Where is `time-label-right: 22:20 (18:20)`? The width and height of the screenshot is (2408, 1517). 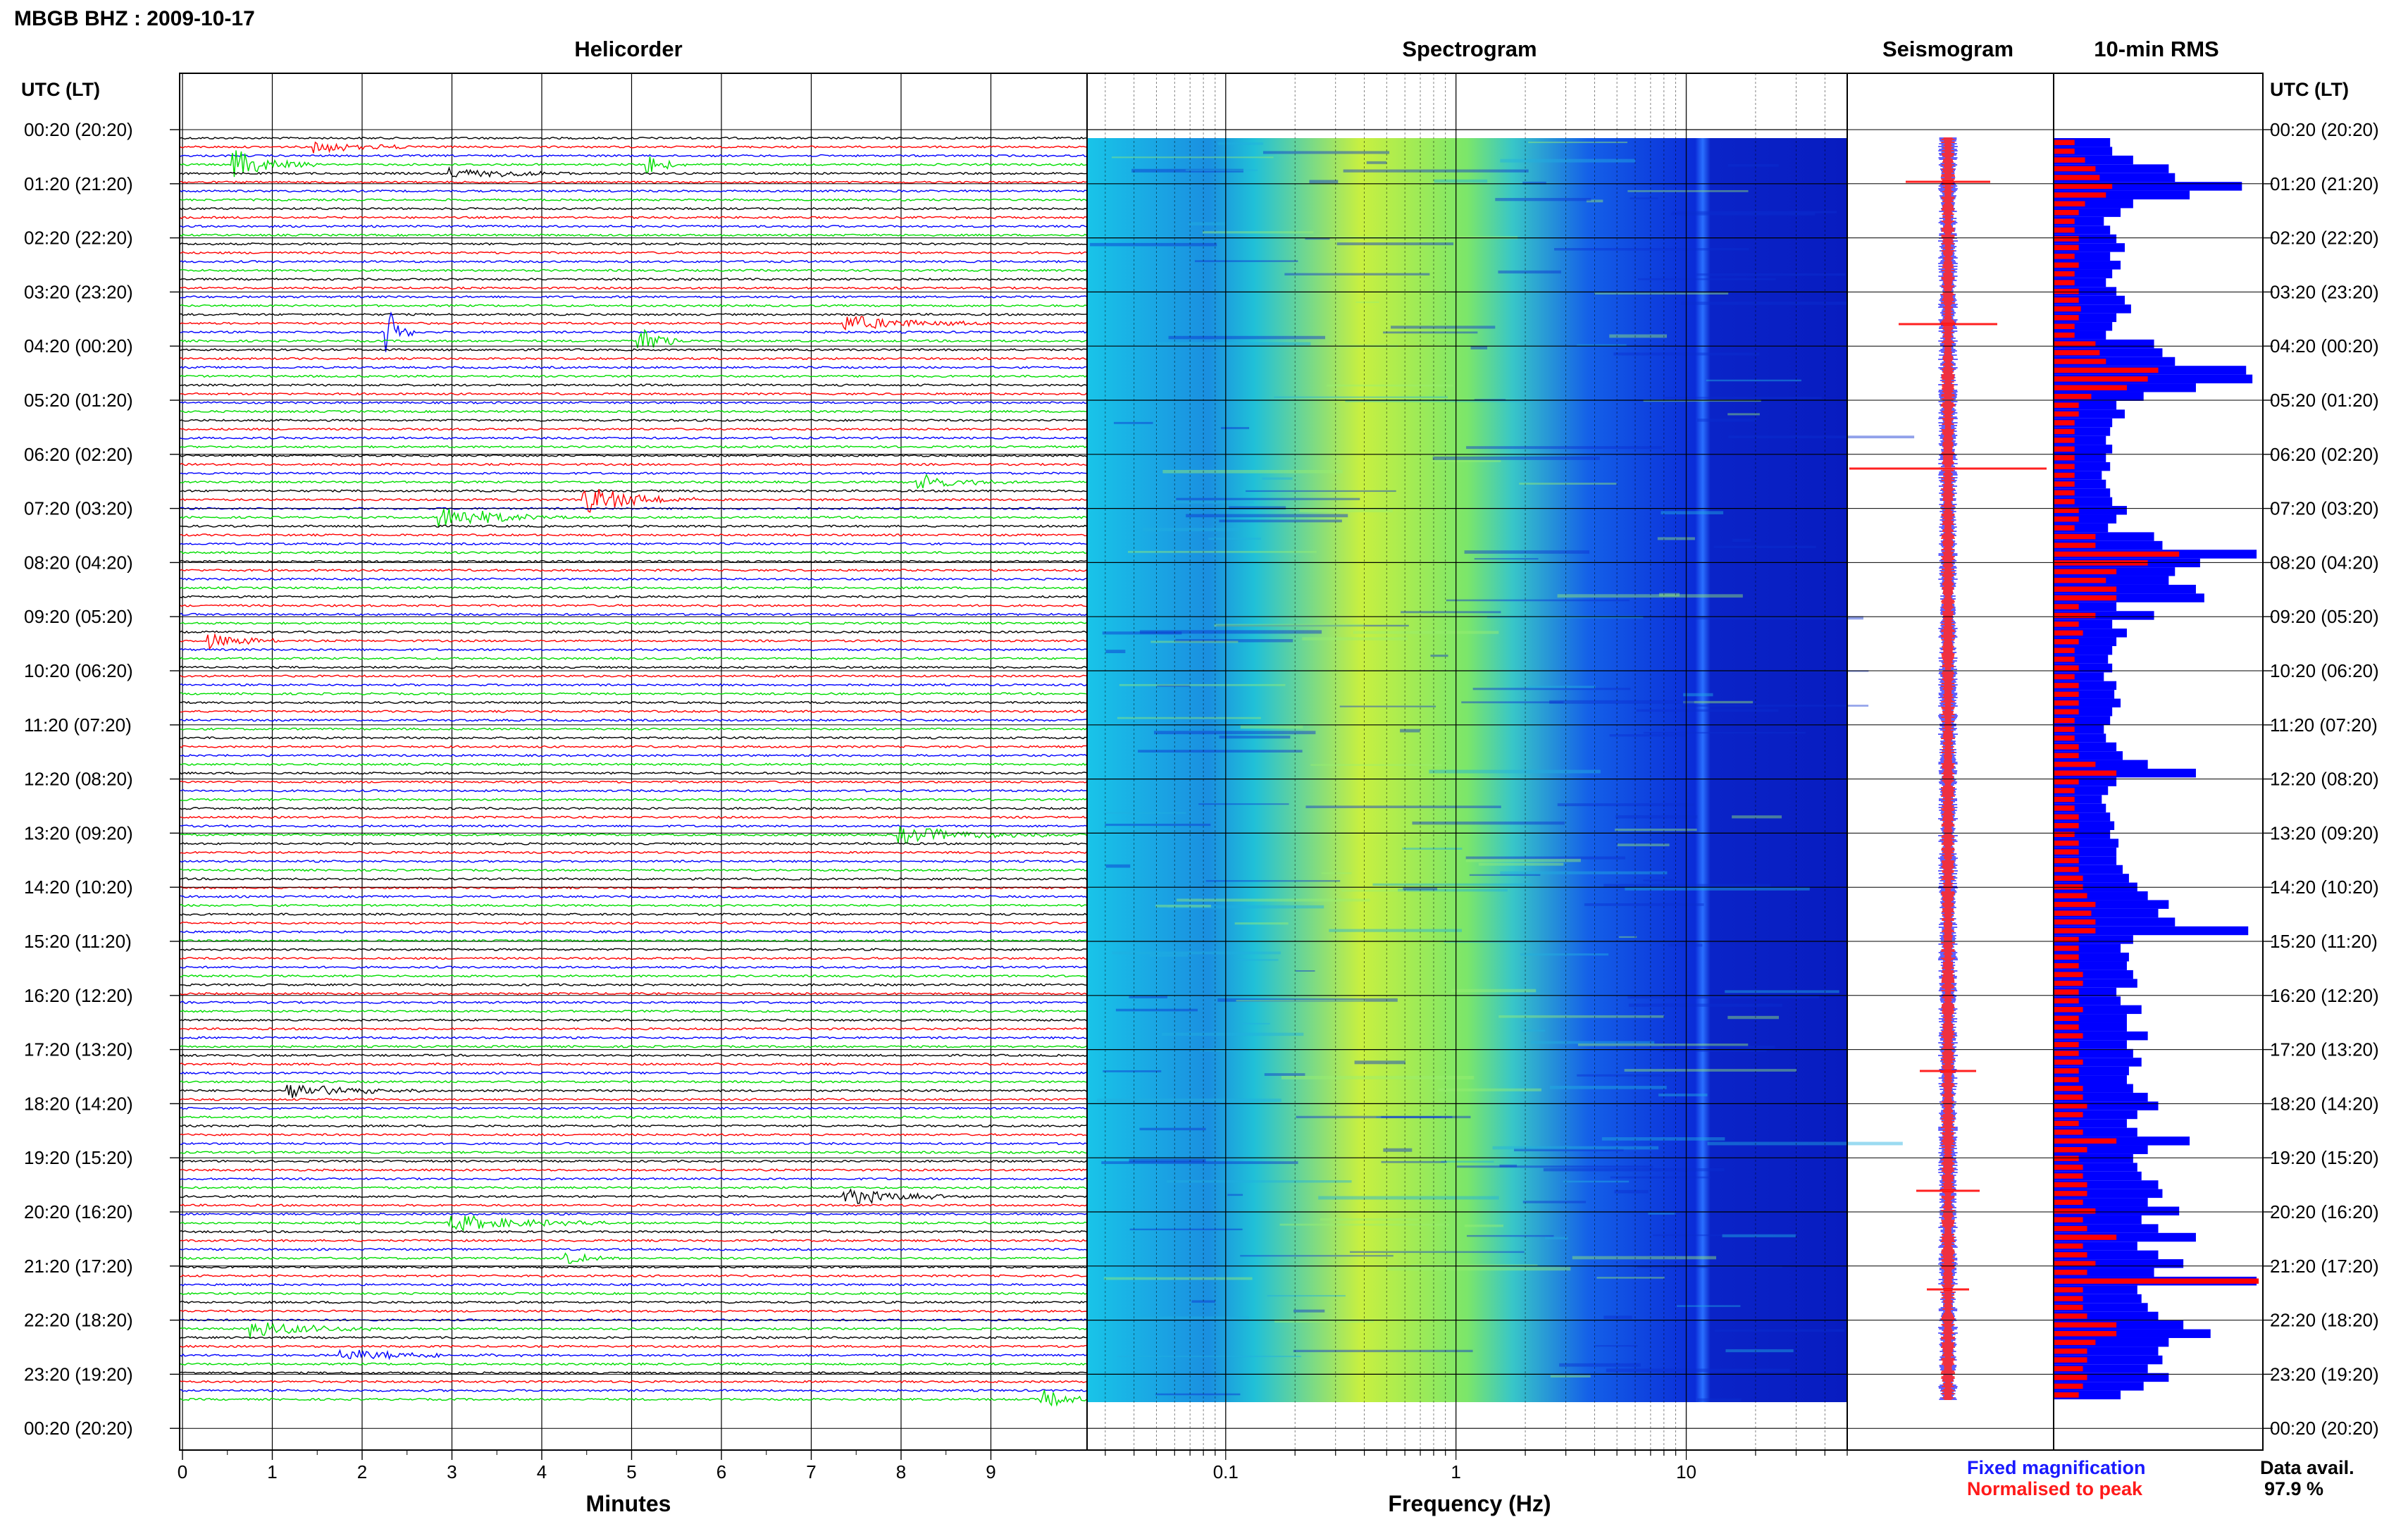
time-label-right: 22:20 (18:20) is located at coordinates (2325, 1320).